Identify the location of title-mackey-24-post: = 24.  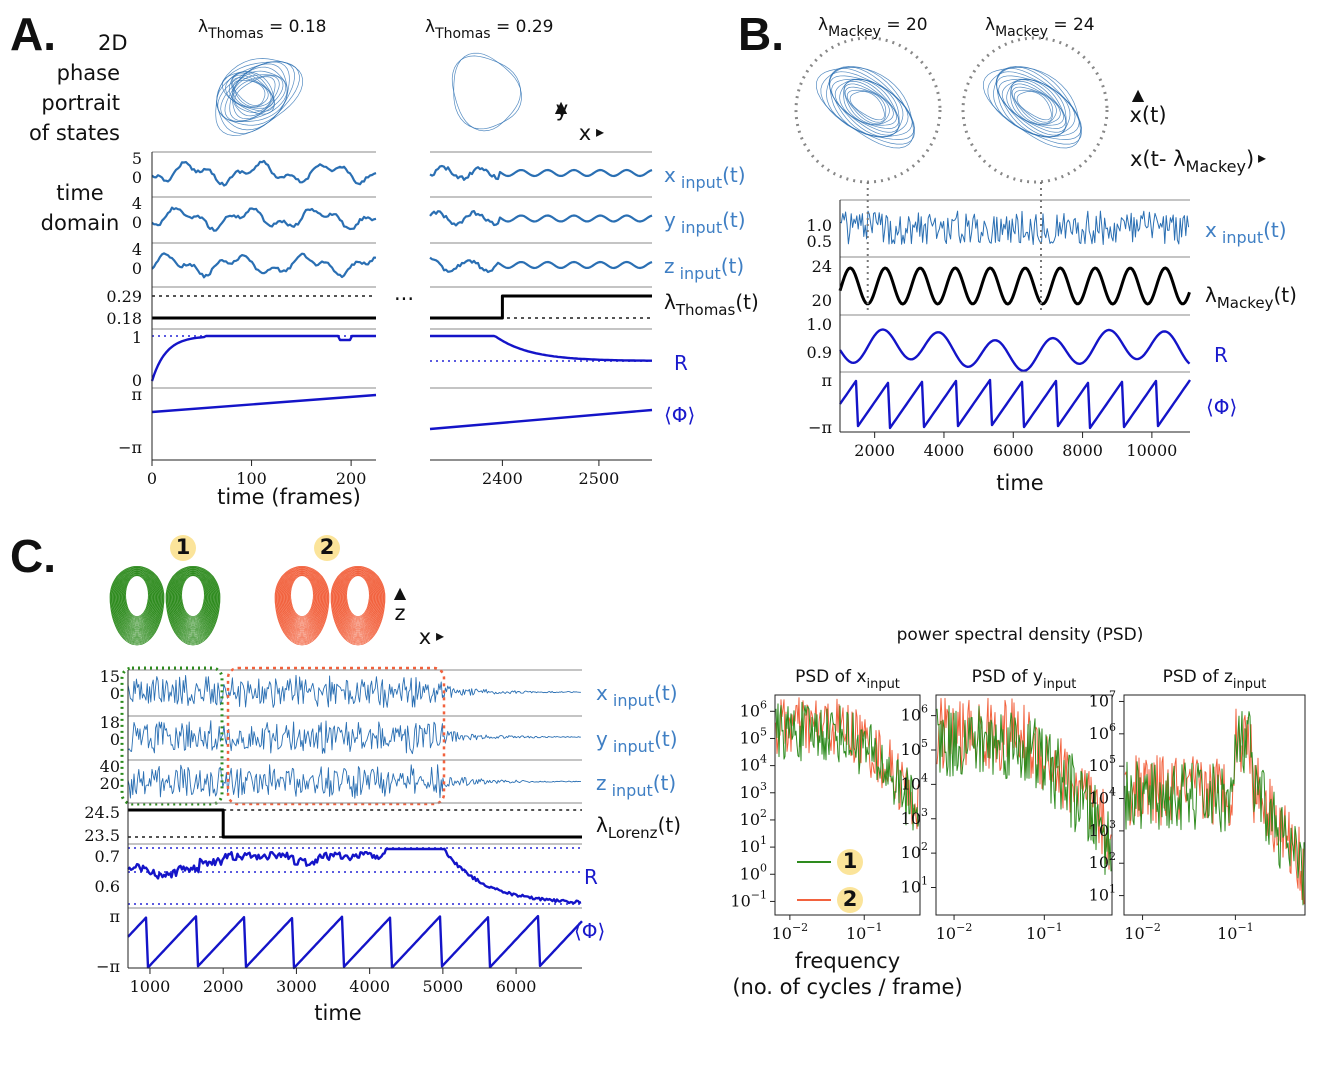
(1071, 25).